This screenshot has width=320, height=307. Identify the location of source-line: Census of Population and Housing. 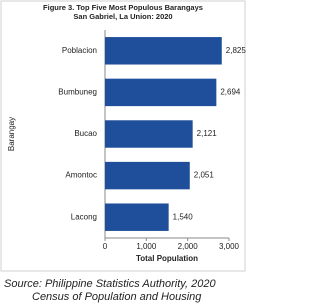
(117, 297).